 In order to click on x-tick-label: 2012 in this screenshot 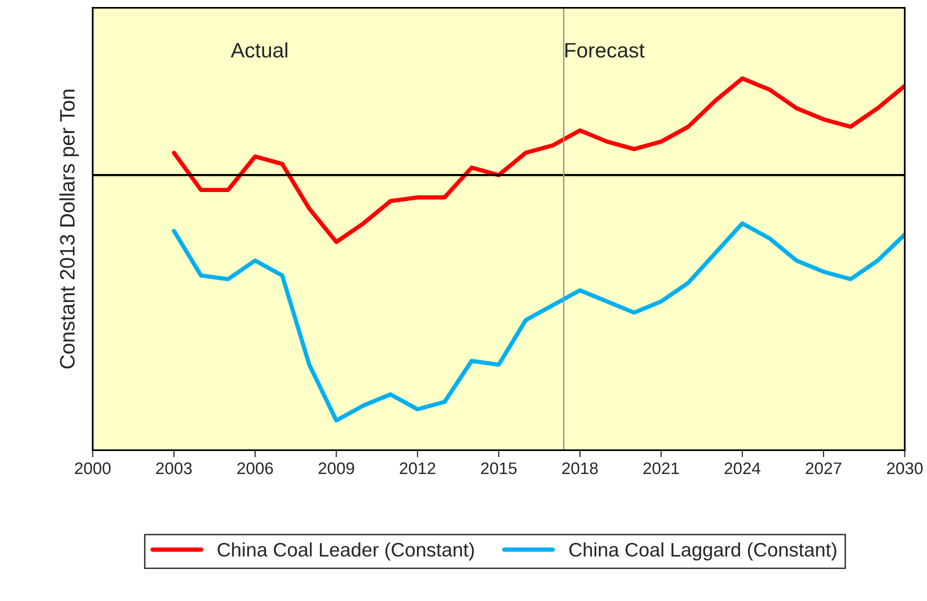, I will do `click(418, 468)`.